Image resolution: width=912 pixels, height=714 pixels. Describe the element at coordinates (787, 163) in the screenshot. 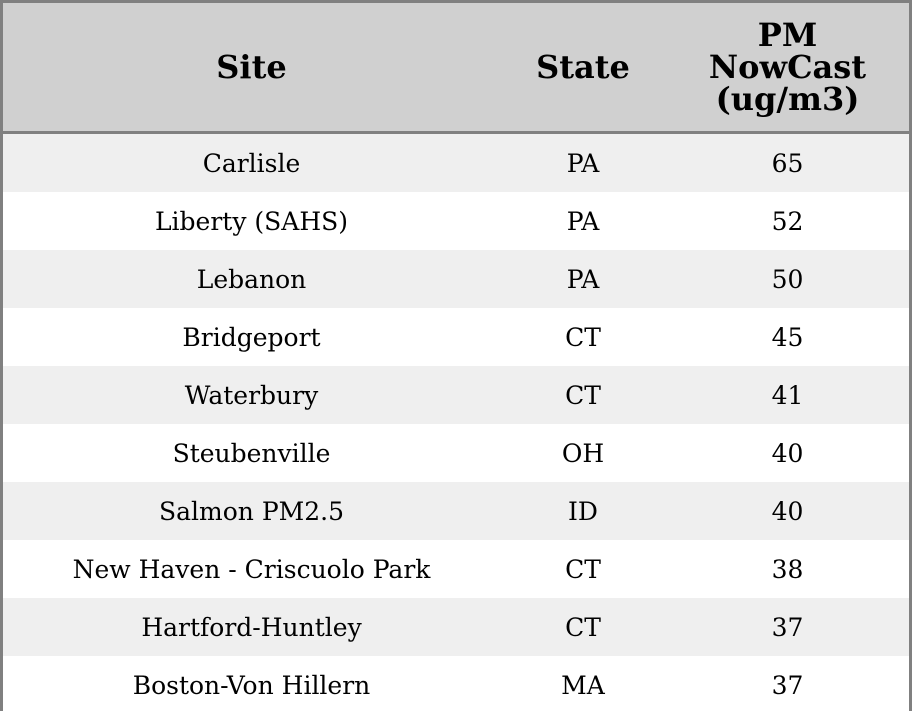

I see `cell-pm-nowcast: 65` at that location.